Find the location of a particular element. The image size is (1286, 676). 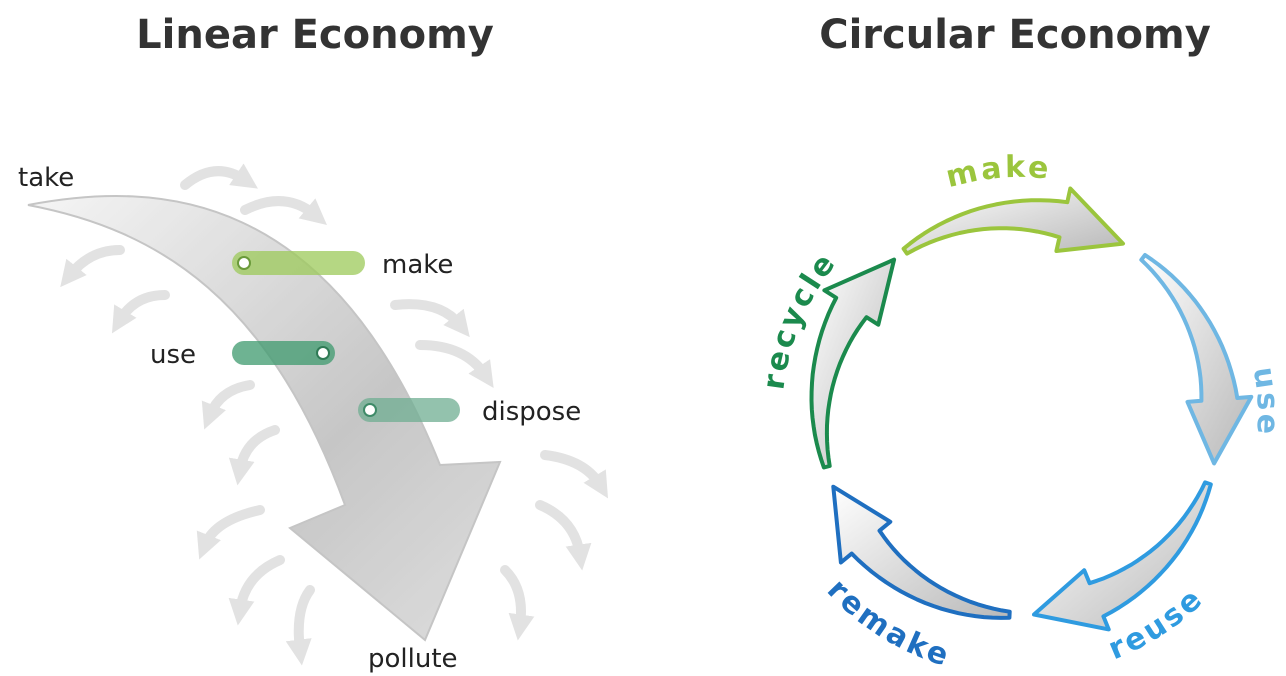

use-arrow is located at coordinates (1196, 359).